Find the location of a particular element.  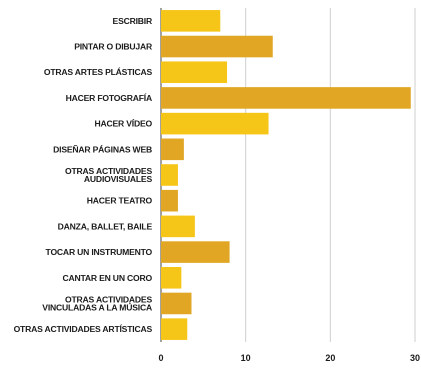

category-label: HACER VÍDEO is located at coordinates (124, 124).